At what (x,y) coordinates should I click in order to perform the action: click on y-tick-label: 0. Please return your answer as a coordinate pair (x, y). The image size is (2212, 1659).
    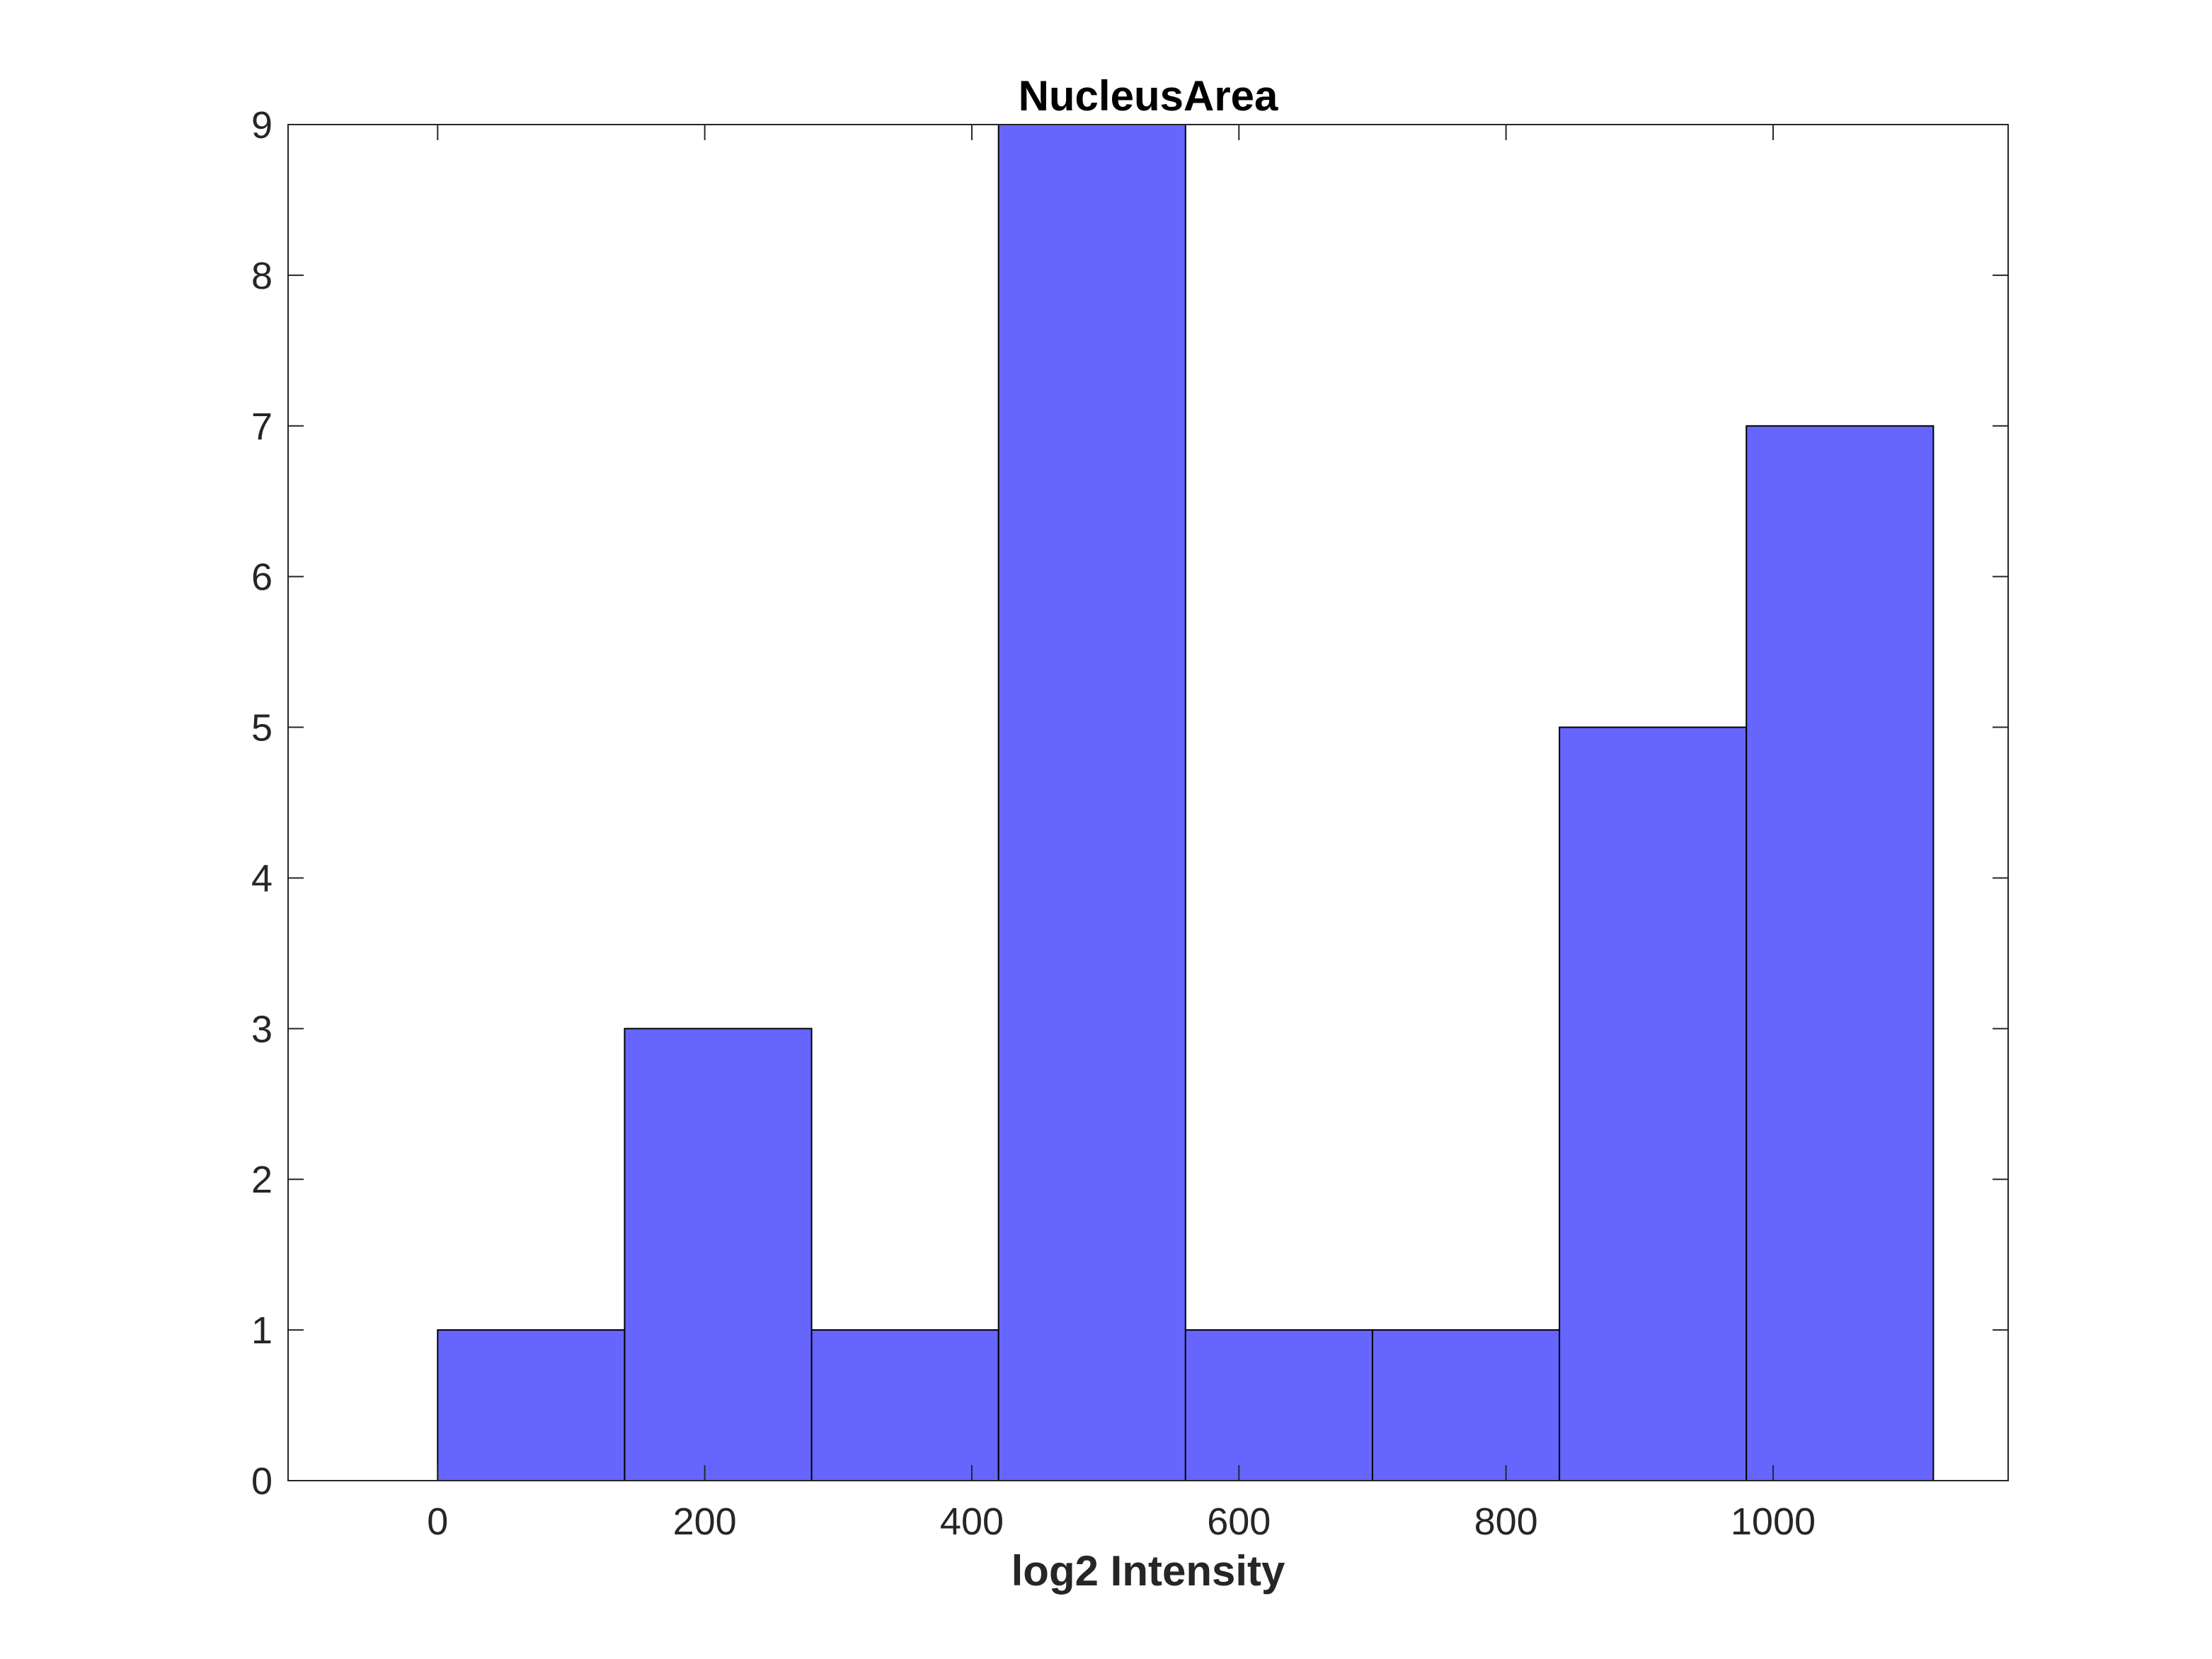
    Looking at the image, I should click on (262, 1481).